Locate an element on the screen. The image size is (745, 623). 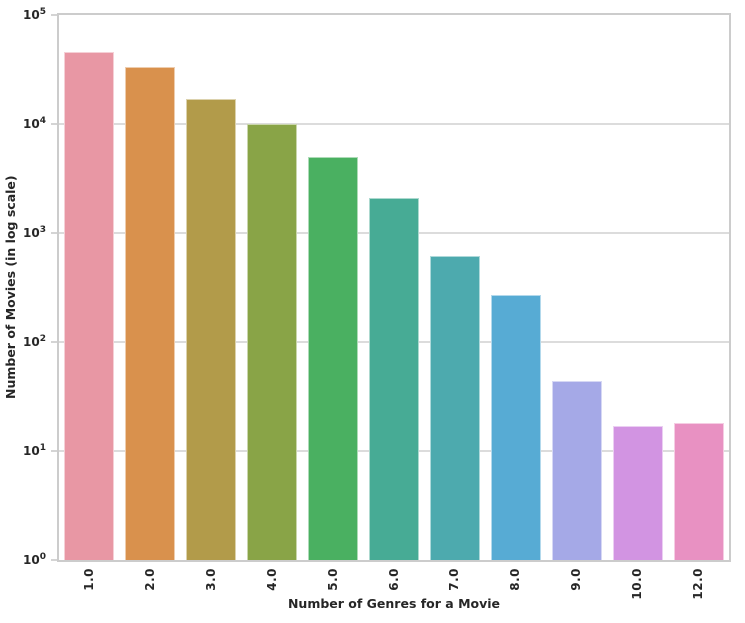
bar-3.0 is located at coordinates (211, 329).